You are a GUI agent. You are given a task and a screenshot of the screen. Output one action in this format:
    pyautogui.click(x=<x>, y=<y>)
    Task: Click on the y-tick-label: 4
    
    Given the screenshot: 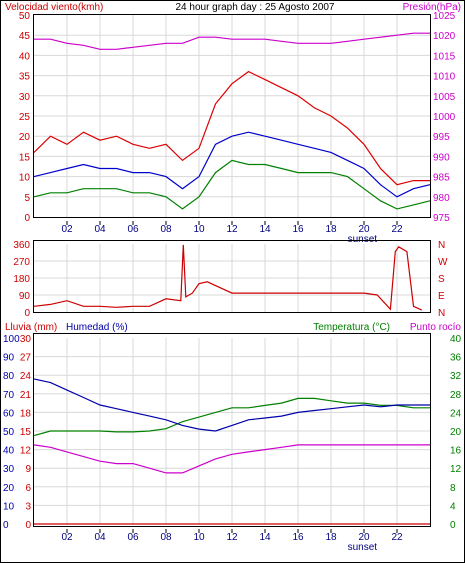 What is the action you would take?
    pyautogui.click(x=453, y=506)
    